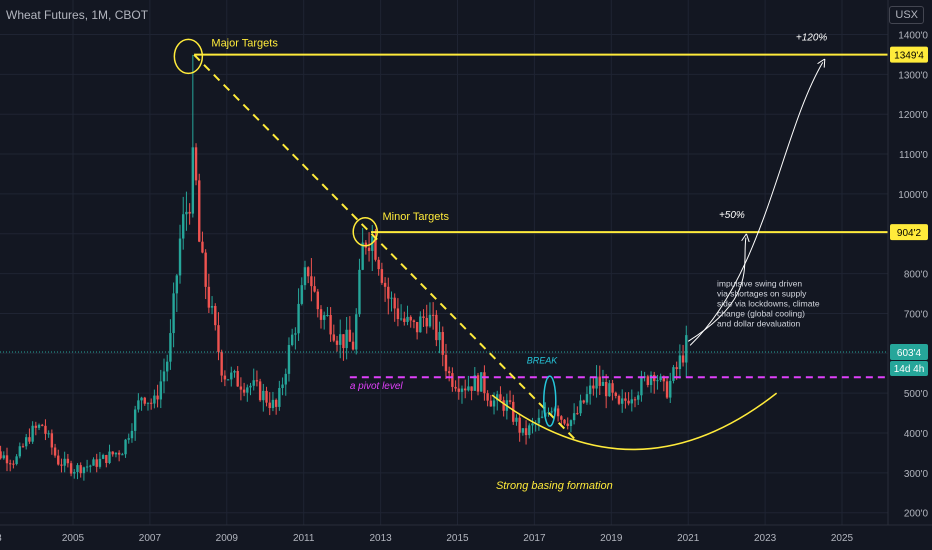 The image size is (932, 550). Describe the element at coordinates (227, 538) in the screenshot. I see `time-tick-label: 2009` at that location.